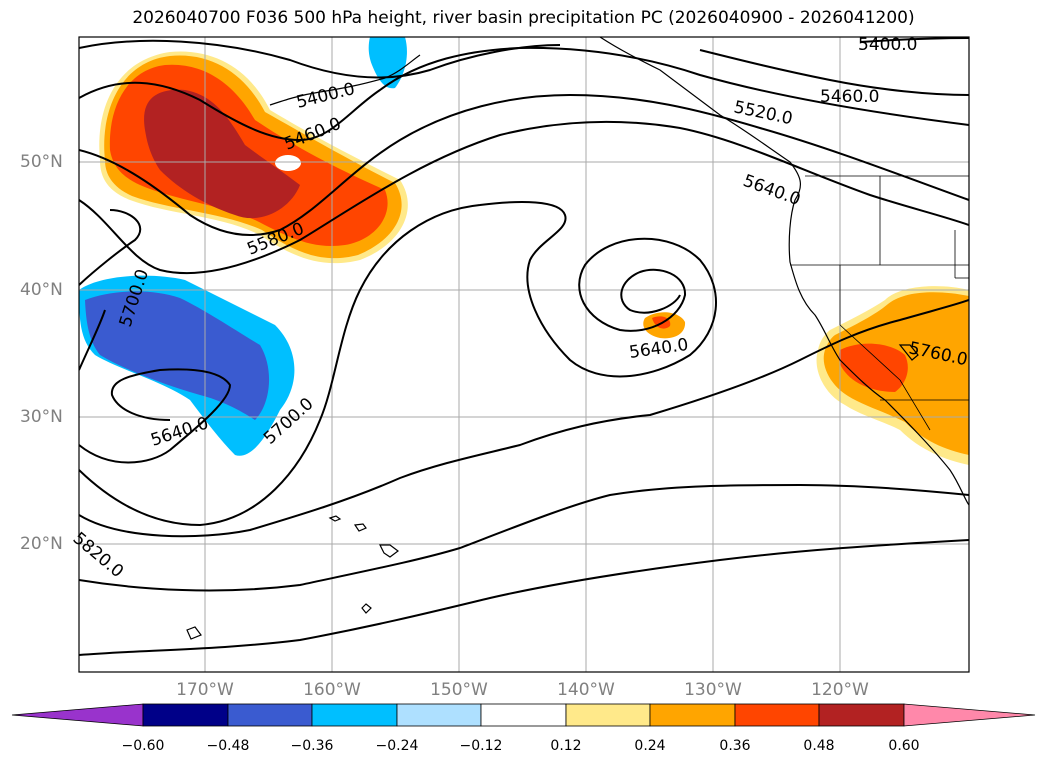 The height and width of the screenshot is (765, 1047). What do you see at coordinates (763, 113) in the screenshot?
I see `contour-label: 5520.0` at bounding box center [763, 113].